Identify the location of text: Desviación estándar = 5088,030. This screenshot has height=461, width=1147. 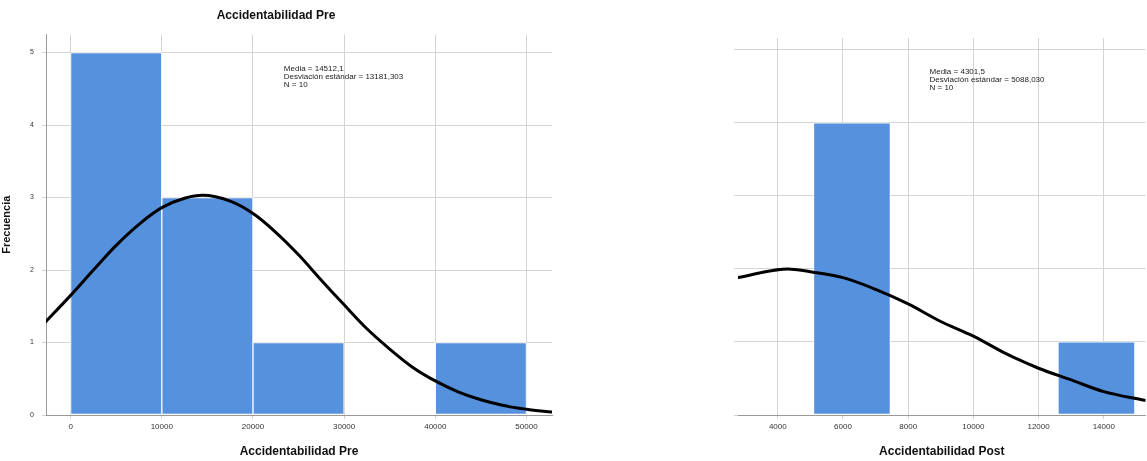
(987, 80).